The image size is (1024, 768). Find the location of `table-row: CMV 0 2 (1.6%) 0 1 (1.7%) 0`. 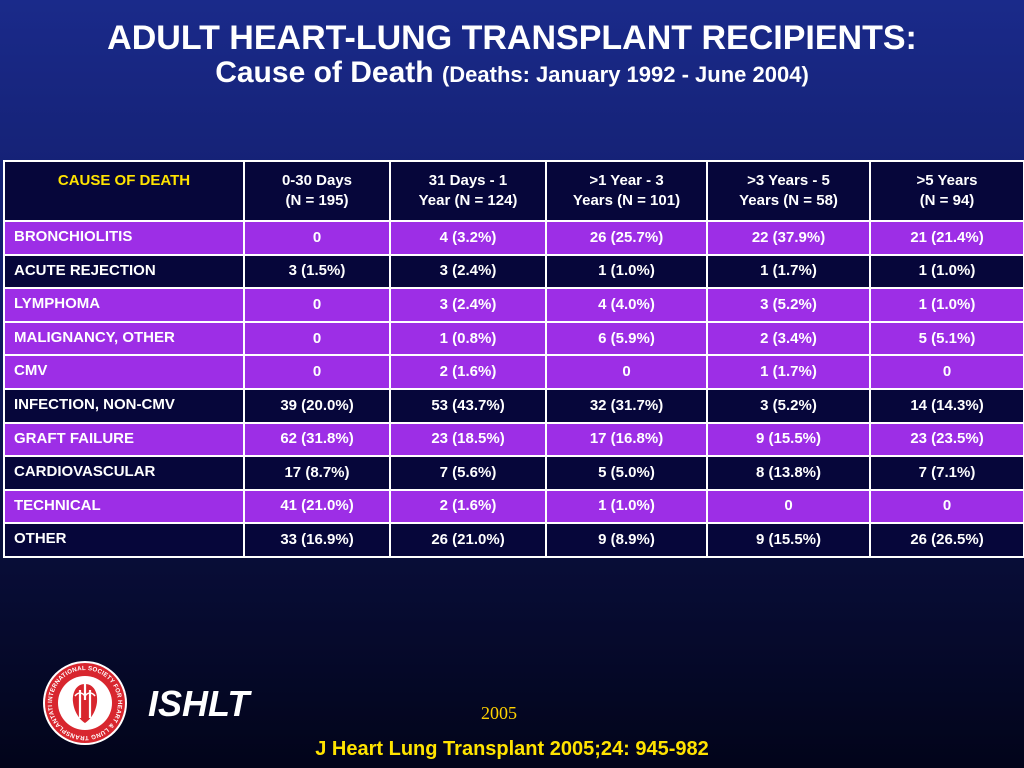

table-row: CMV 0 2 (1.6%) 0 1 (1.7%) 0 is located at coordinates (513, 372).